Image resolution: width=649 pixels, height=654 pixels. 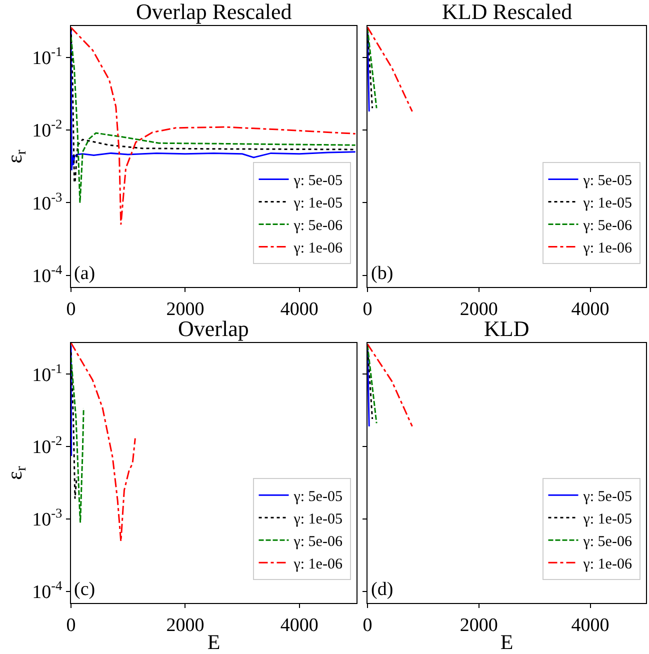 I want to click on chart-title: KLD Rescaled, so click(x=507, y=12).